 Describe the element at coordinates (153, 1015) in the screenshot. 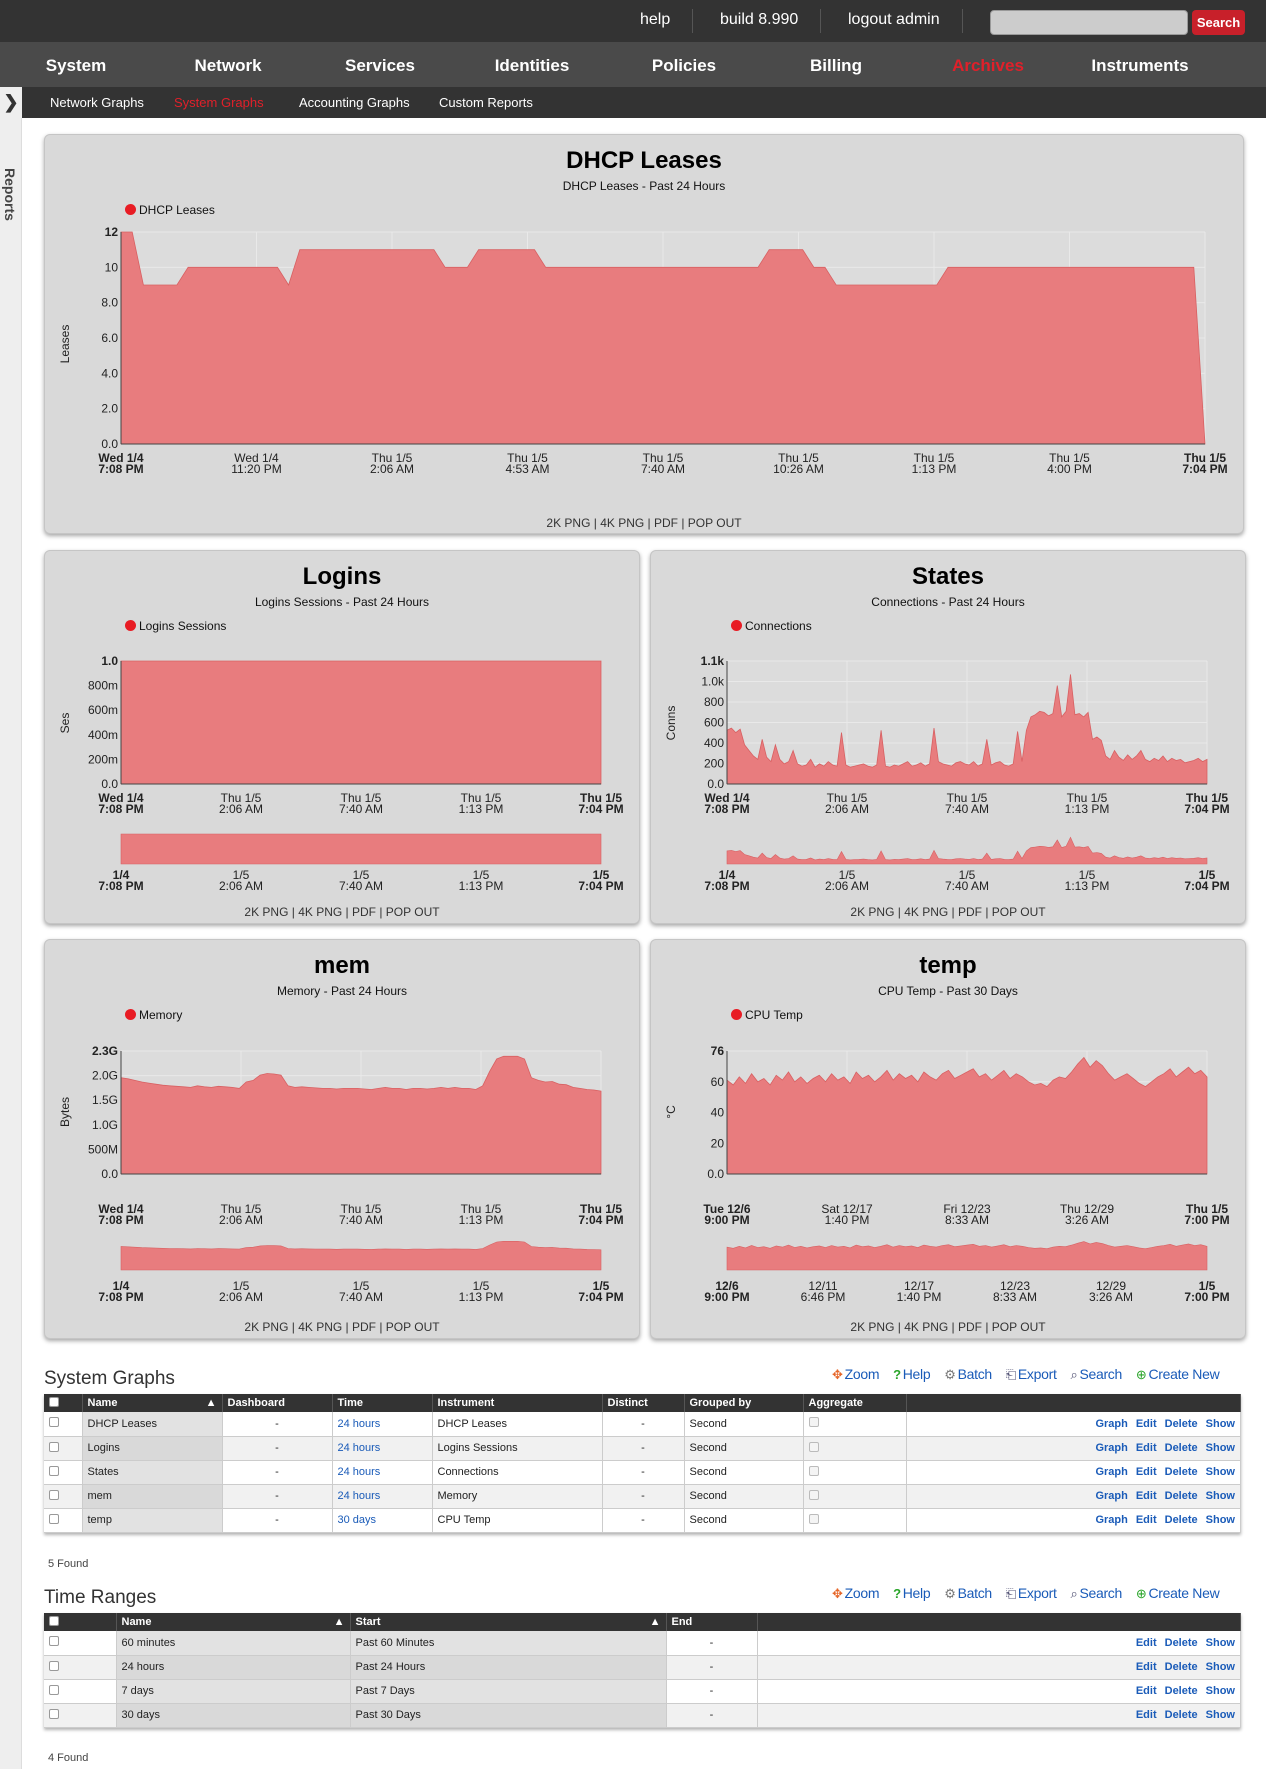

I see `chart-legend: Memory` at that location.